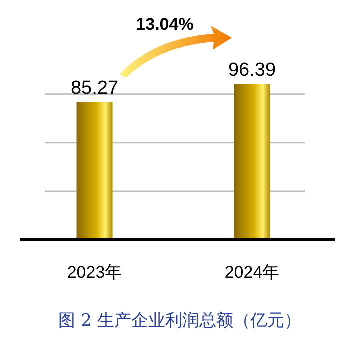 This screenshot has height=355, width=353. What do you see at coordinates (180, 321) in the screenshot?
I see `text: 图 2 生产企业利润总额（亿元）` at bounding box center [180, 321].